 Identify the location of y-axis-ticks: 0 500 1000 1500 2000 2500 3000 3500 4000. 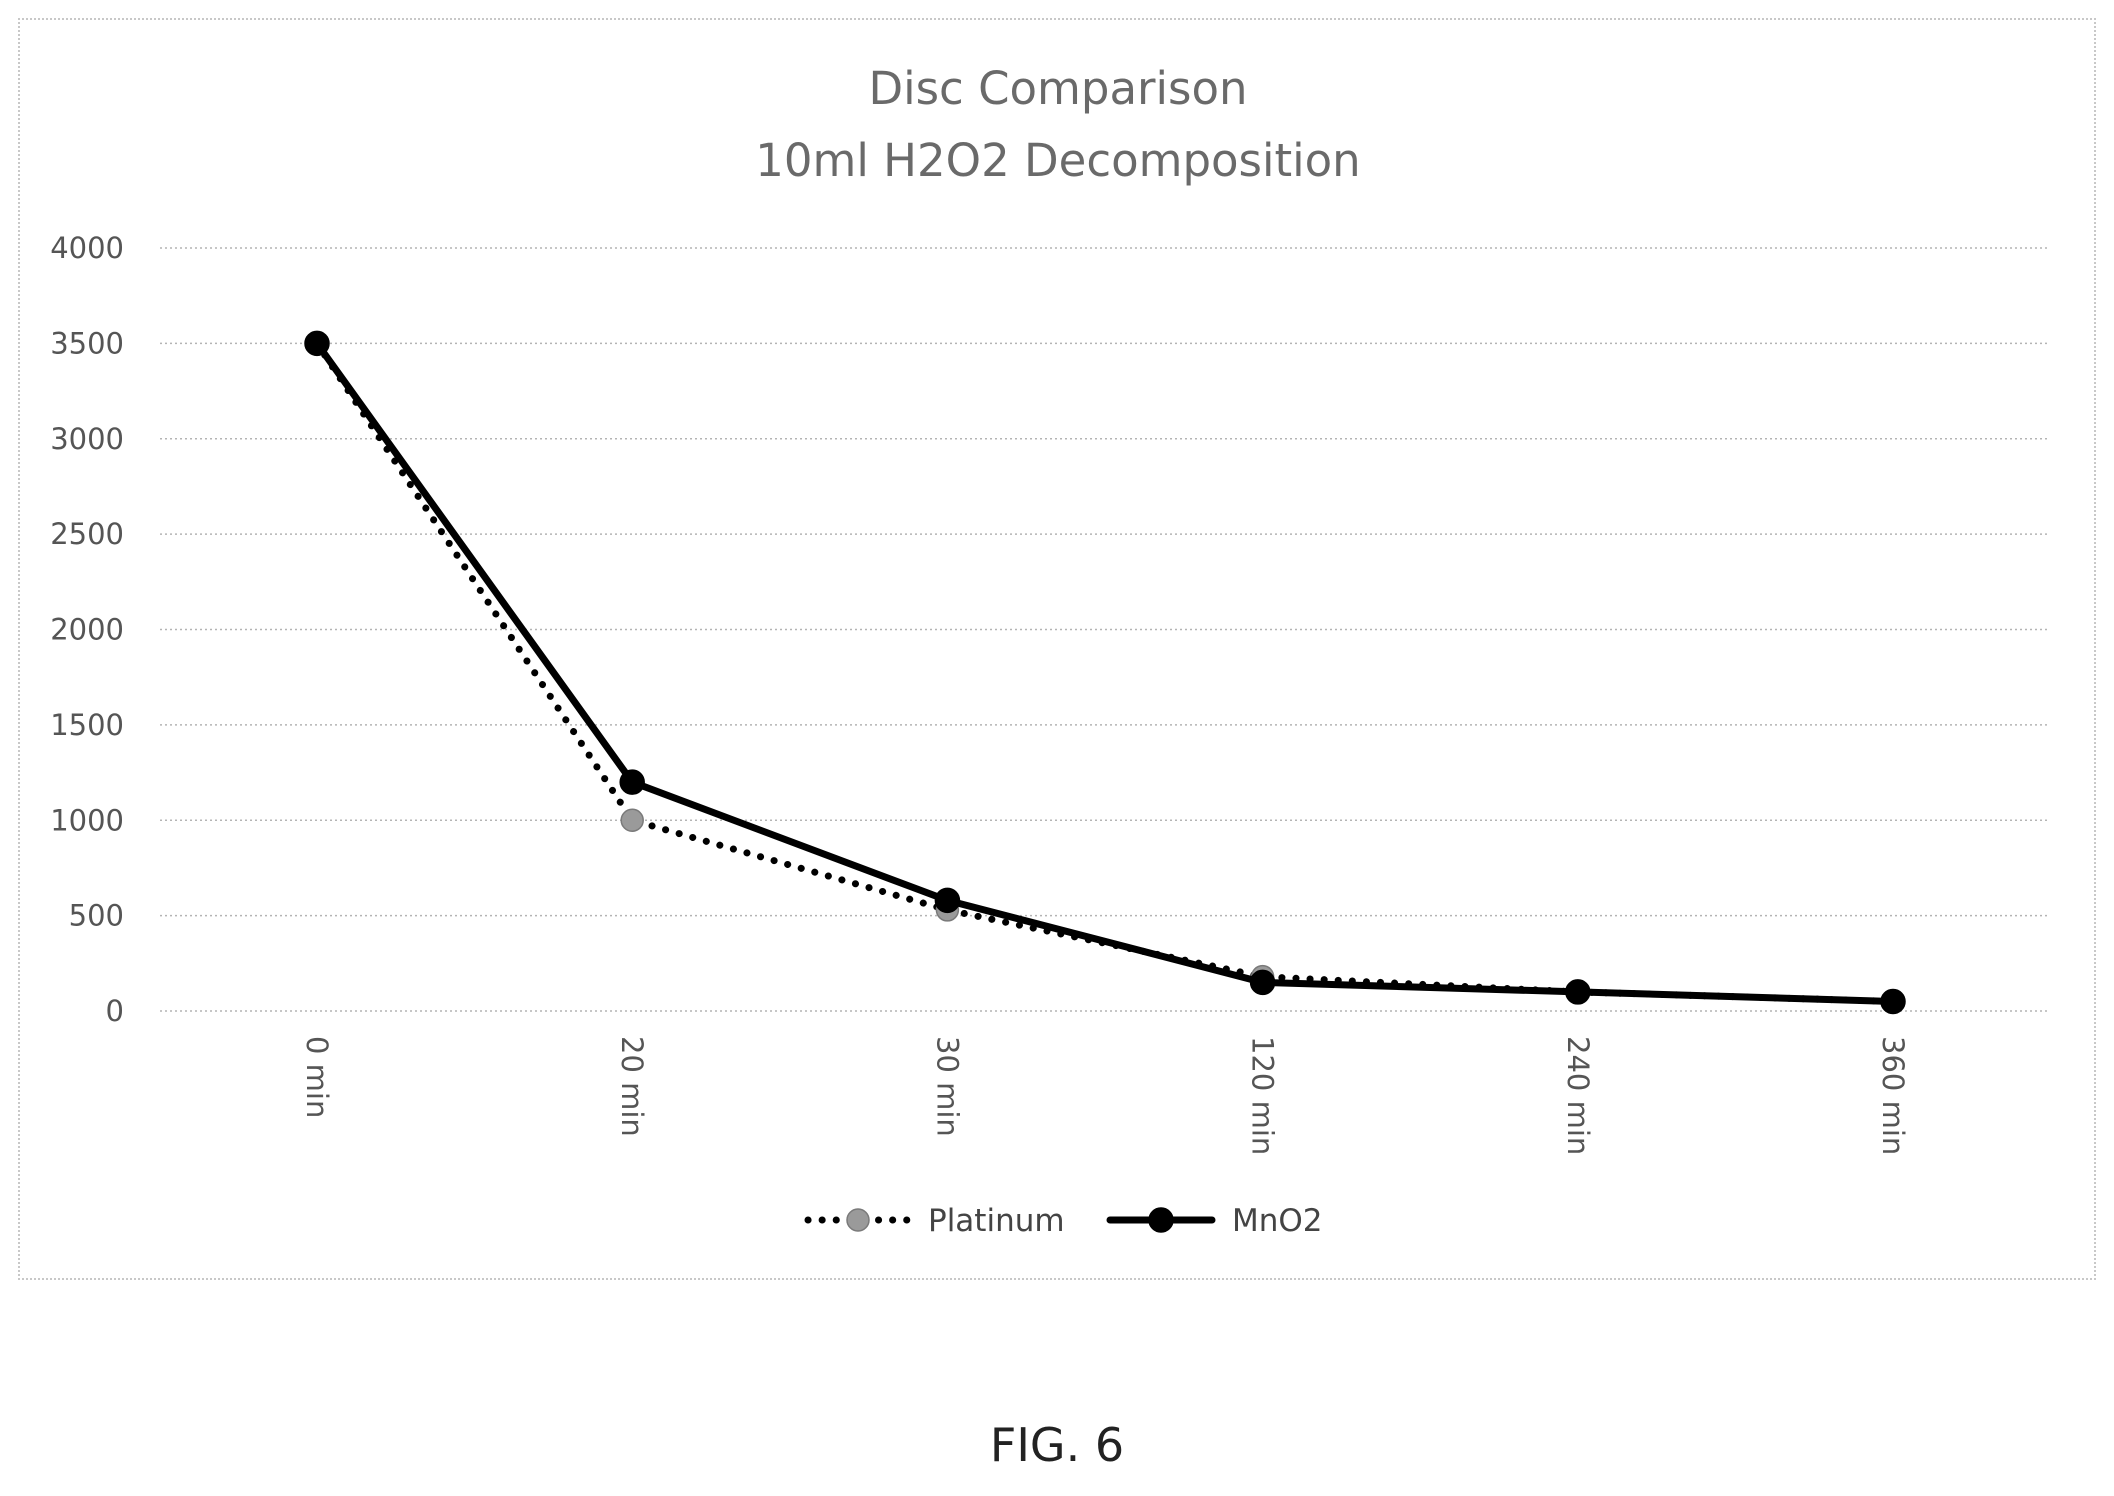
(87, 629).